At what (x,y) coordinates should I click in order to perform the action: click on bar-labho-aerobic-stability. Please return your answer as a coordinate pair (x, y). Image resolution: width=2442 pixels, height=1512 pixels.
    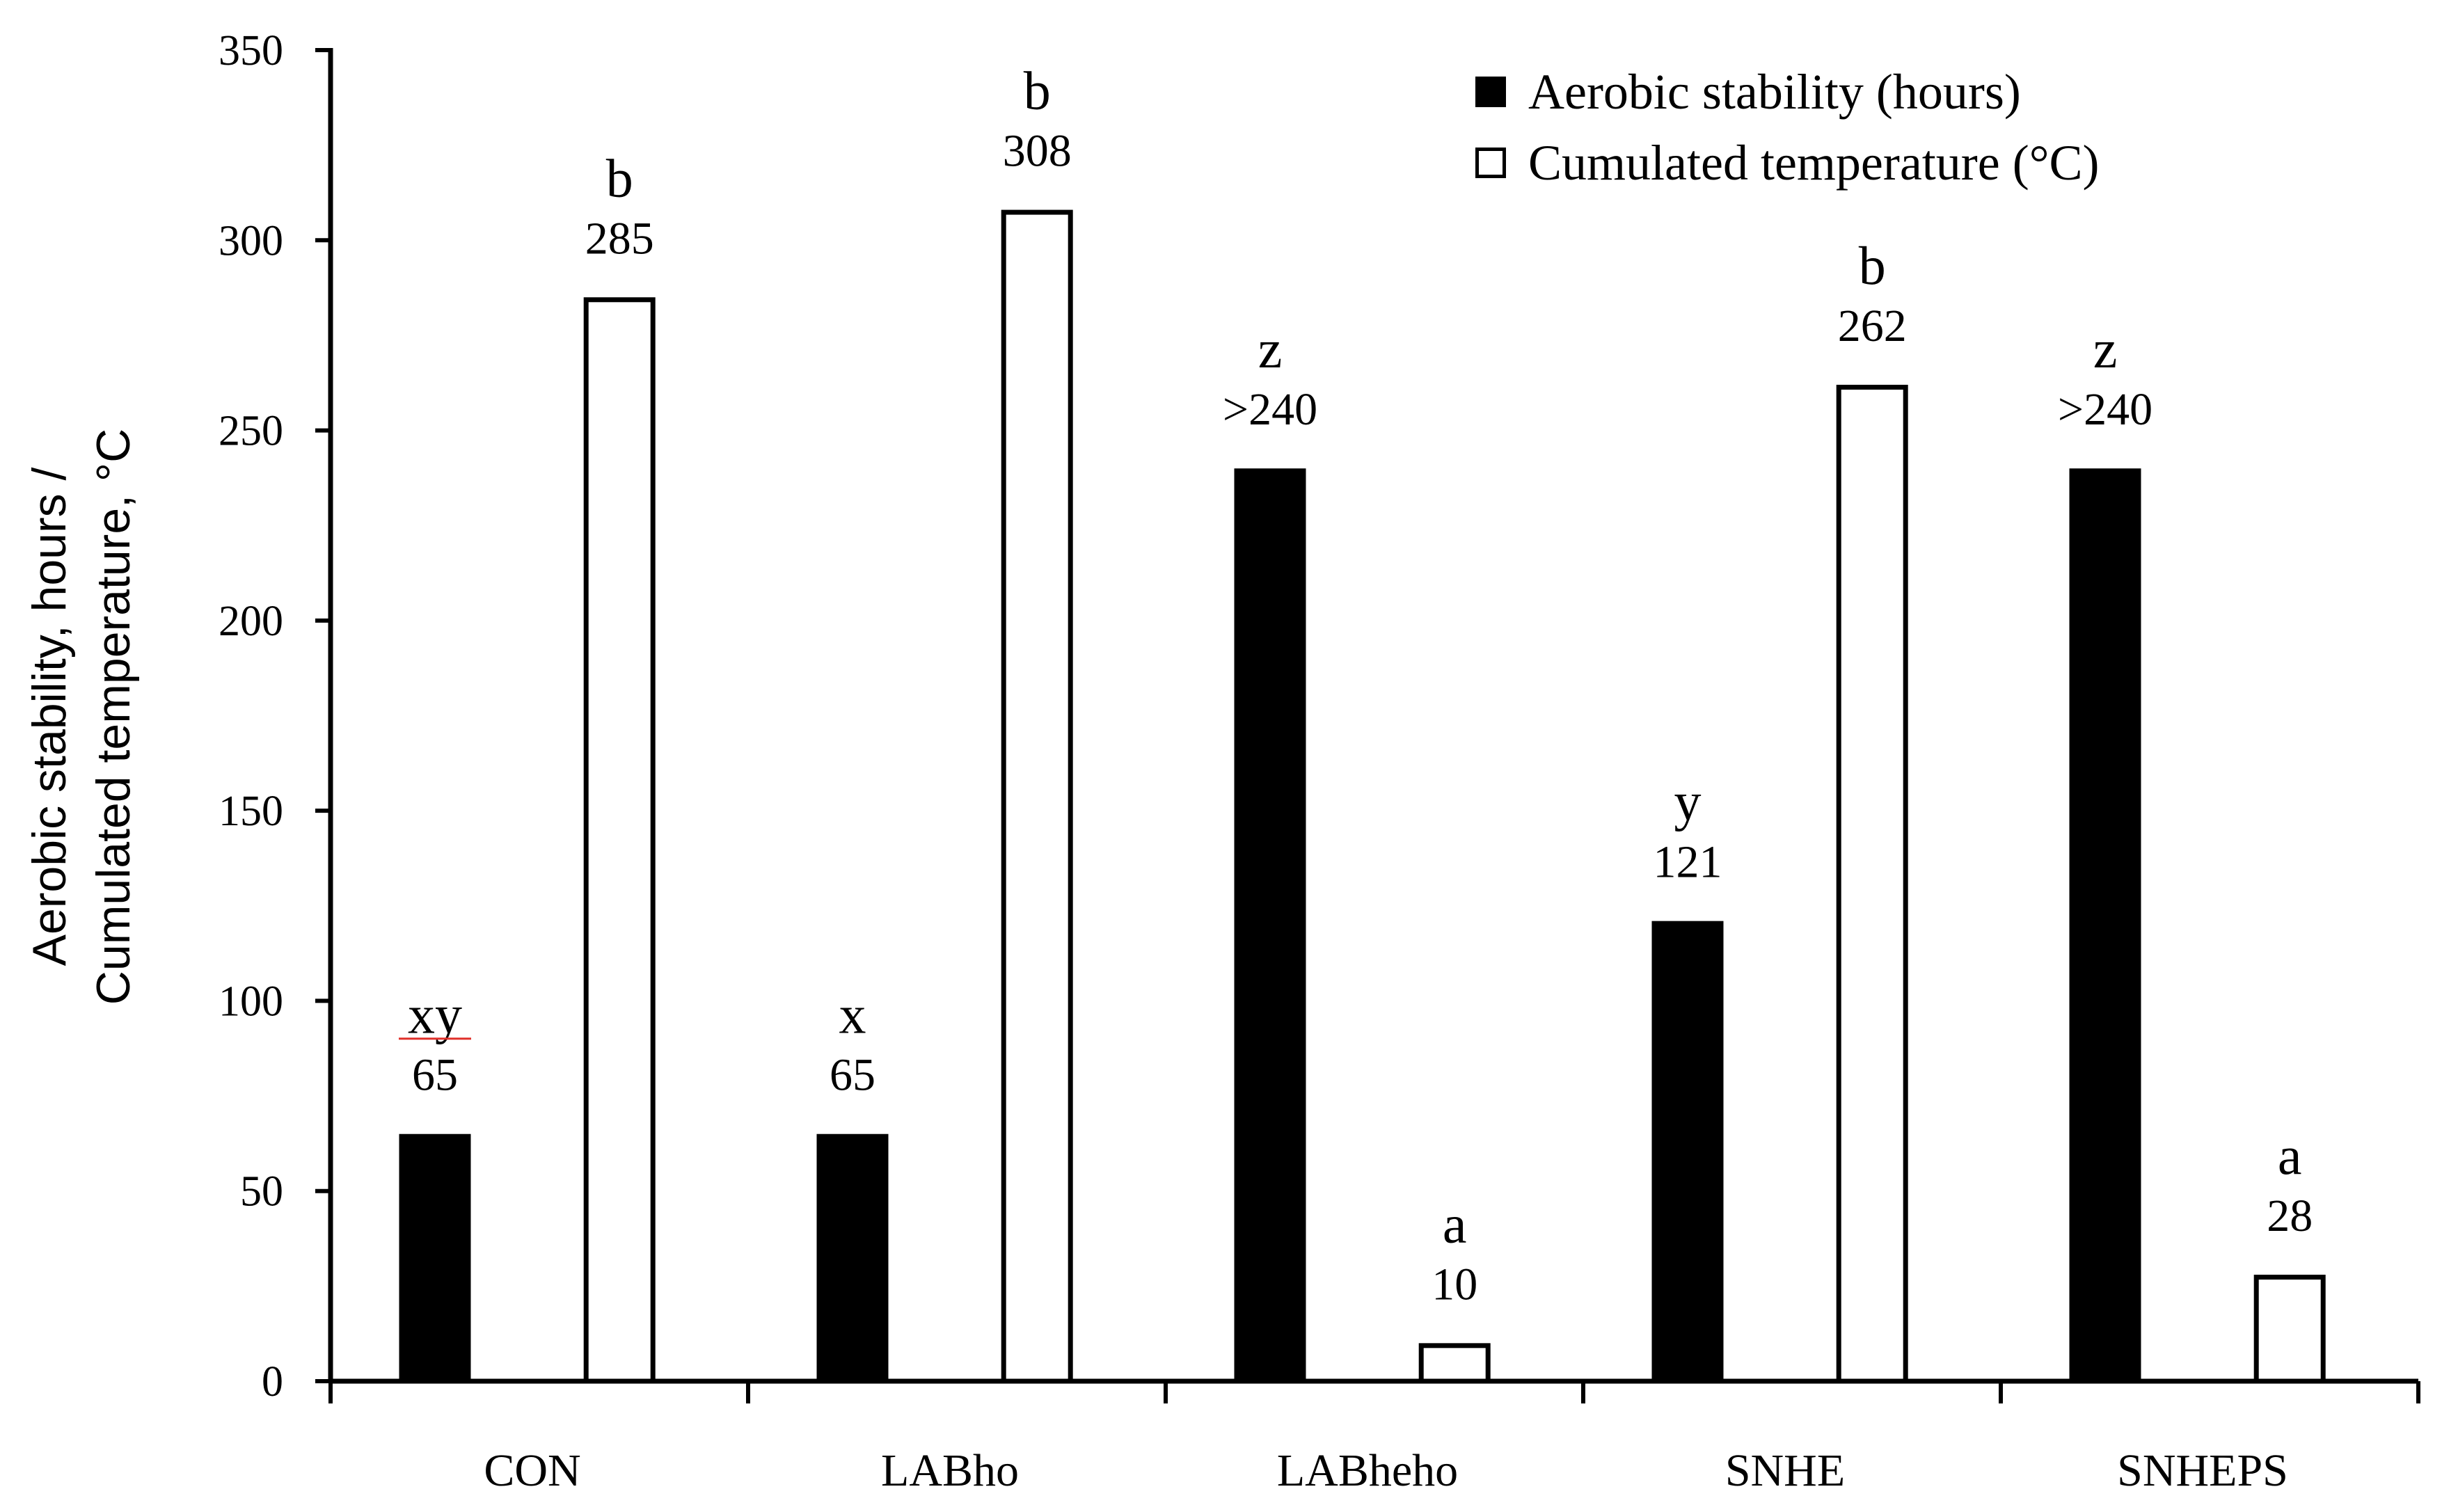
    Looking at the image, I should click on (852, 1257).